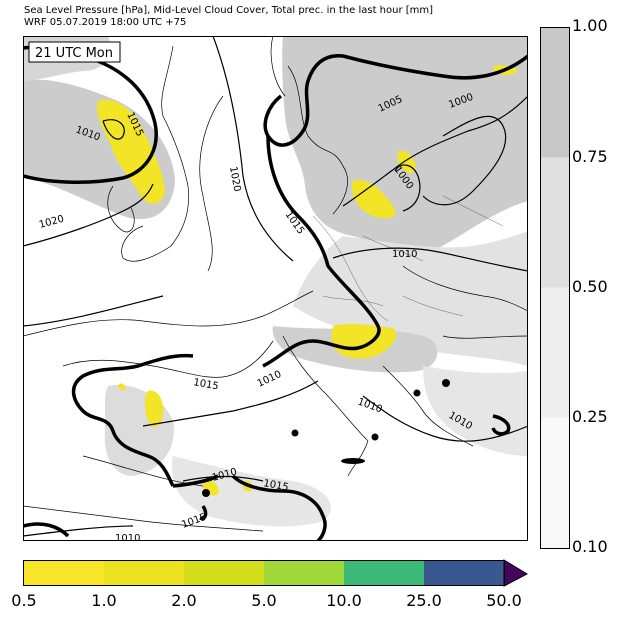  Describe the element at coordinates (74, 53) in the screenshot. I see `forecast-time-label: 21 UTC Mon` at that location.